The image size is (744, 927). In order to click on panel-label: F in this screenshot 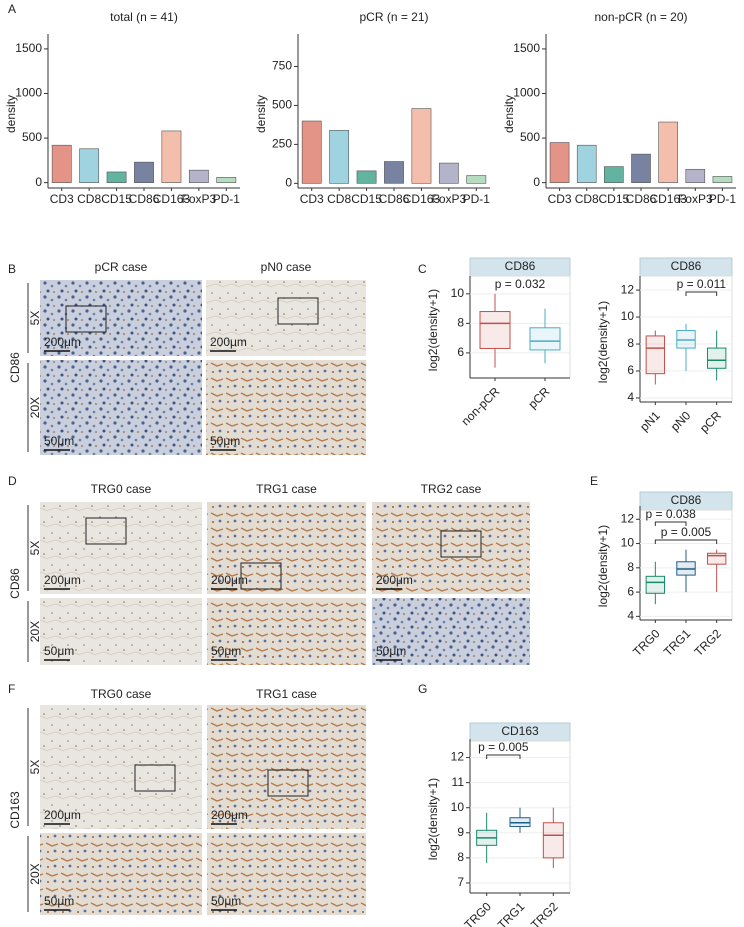, I will do `click(11, 689)`.